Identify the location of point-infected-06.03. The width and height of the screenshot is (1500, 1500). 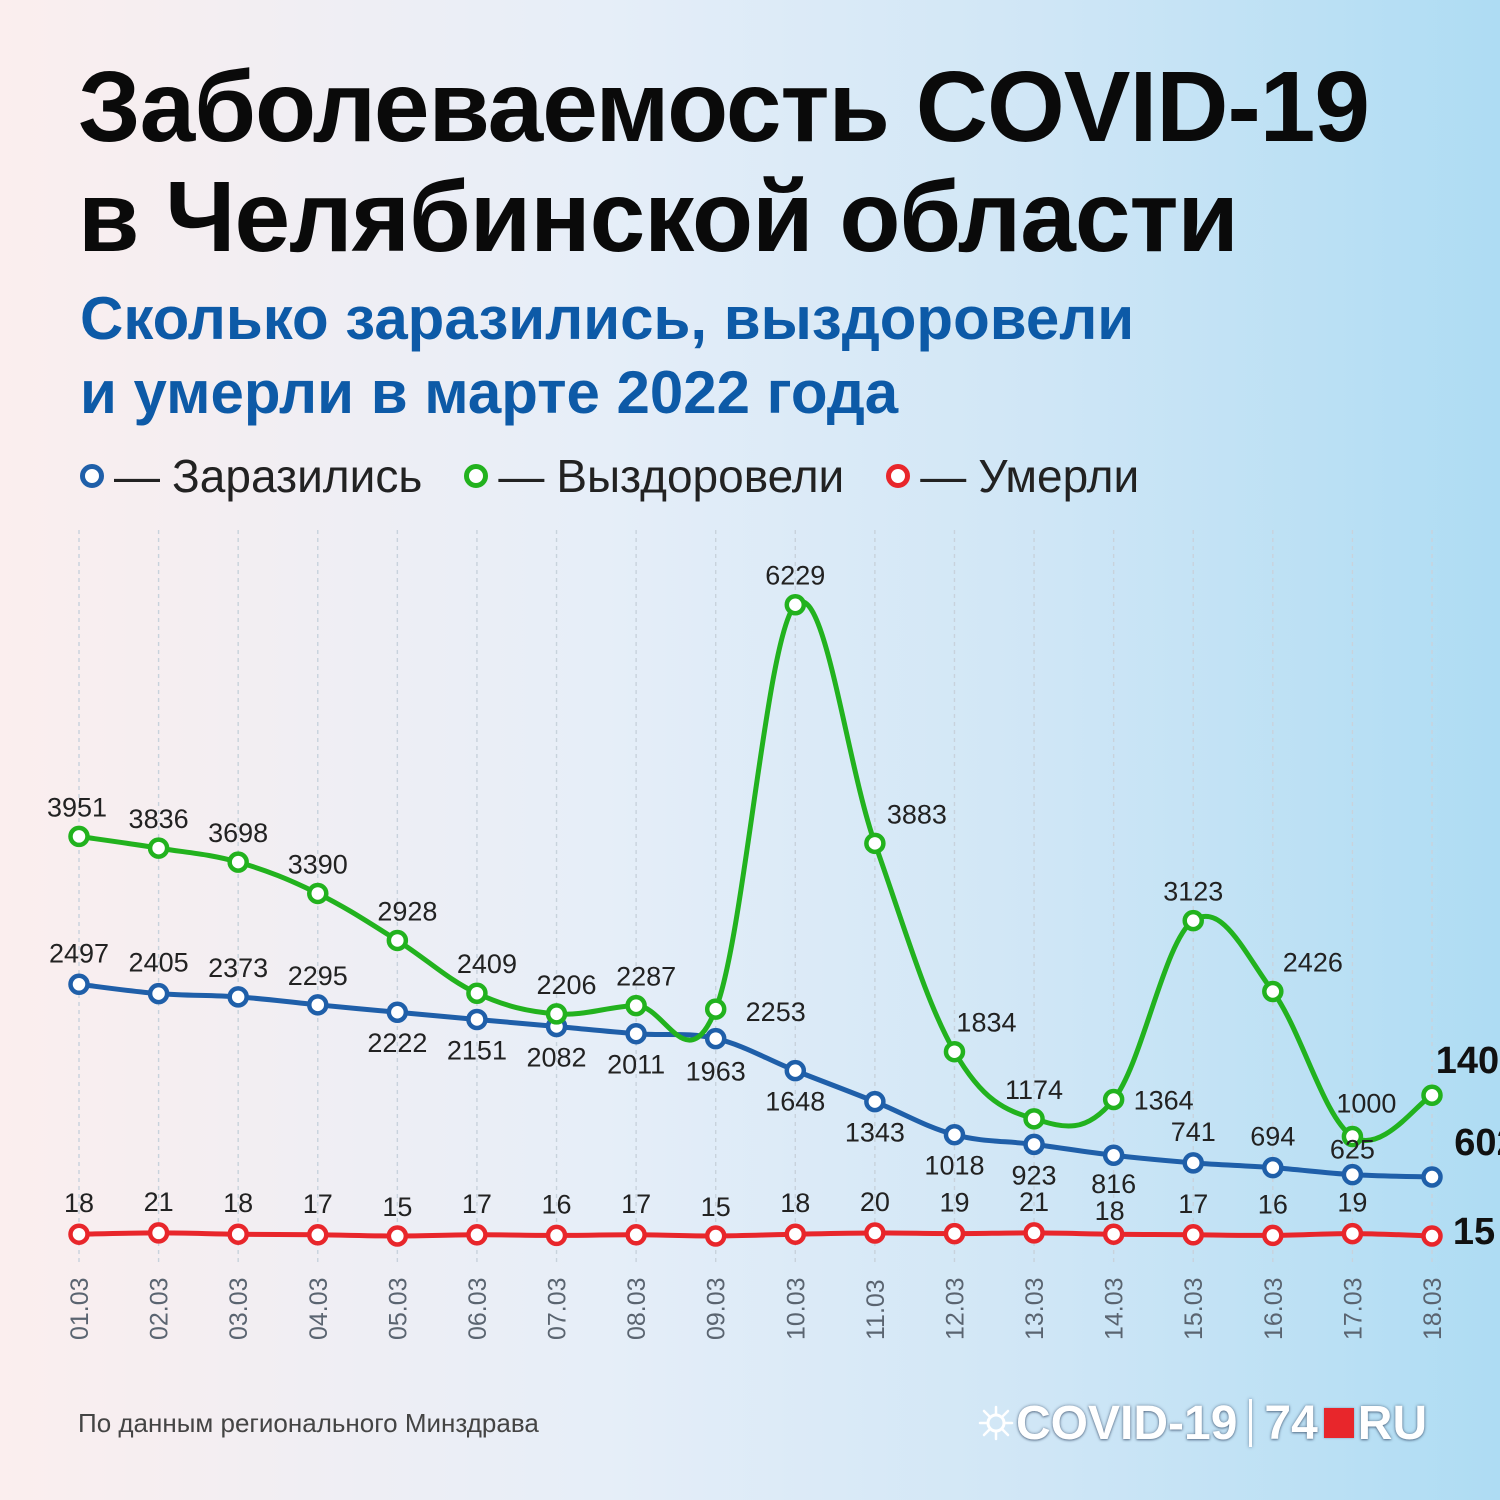
(477, 1019).